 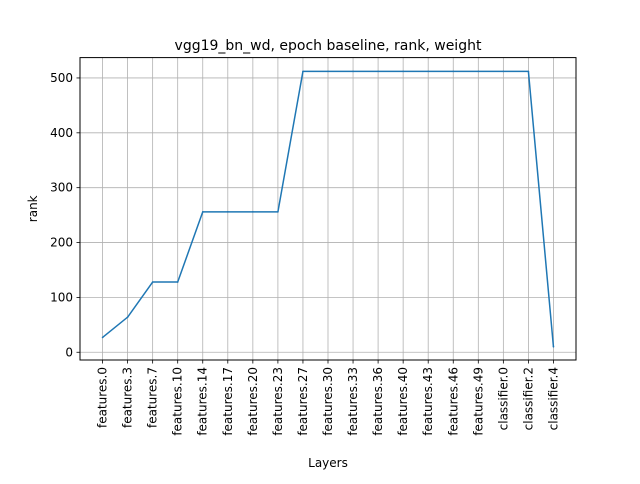 What do you see at coordinates (553, 398) in the screenshot?
I see `x-tick-label: classifier.4` at bounding box center [553, 398].